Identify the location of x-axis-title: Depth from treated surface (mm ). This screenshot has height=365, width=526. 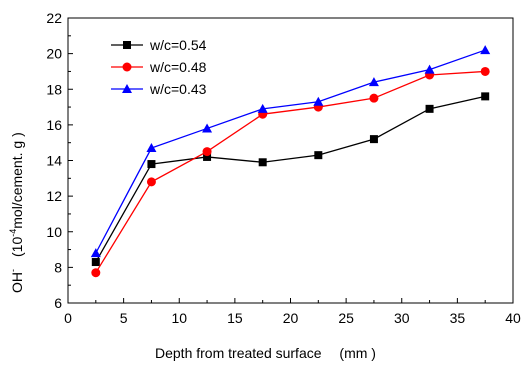
(265, 353).